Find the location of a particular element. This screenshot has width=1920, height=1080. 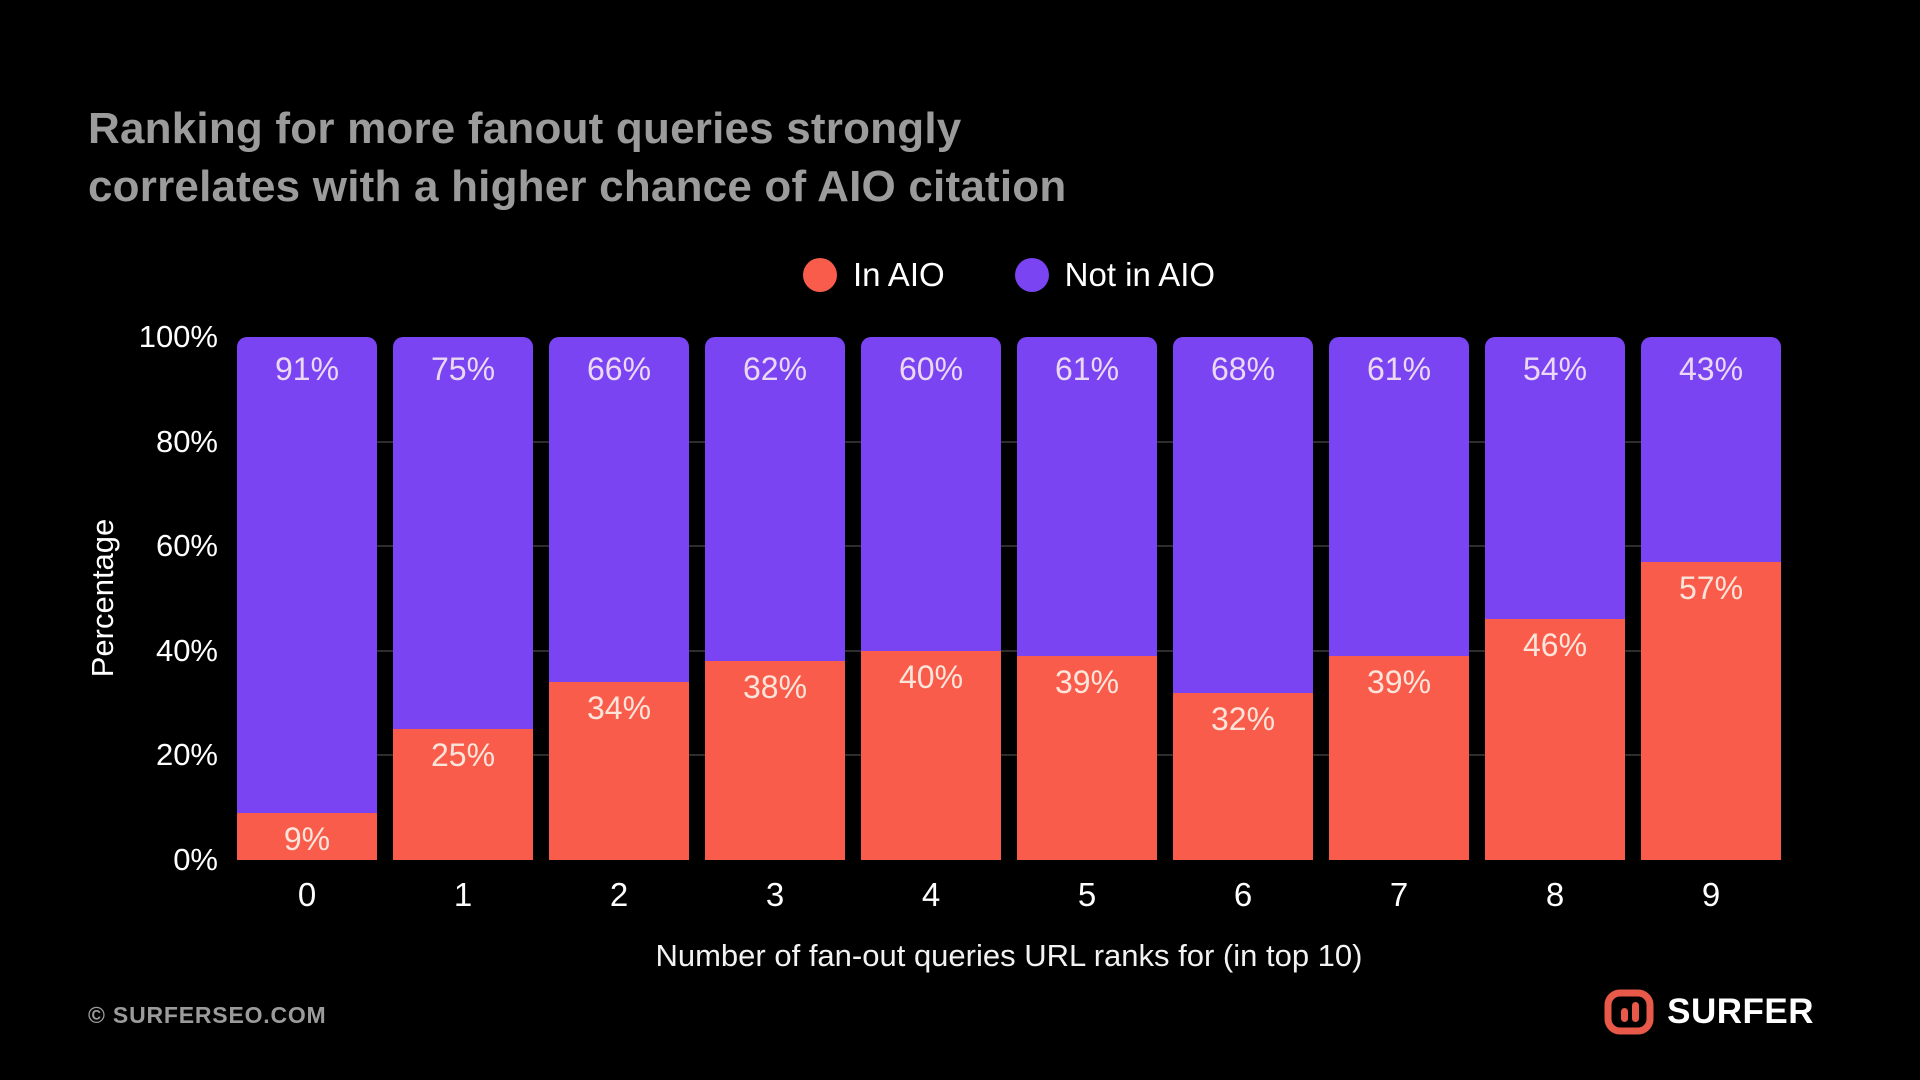

x-category-2: 2 is located at coordinates (619, 894).